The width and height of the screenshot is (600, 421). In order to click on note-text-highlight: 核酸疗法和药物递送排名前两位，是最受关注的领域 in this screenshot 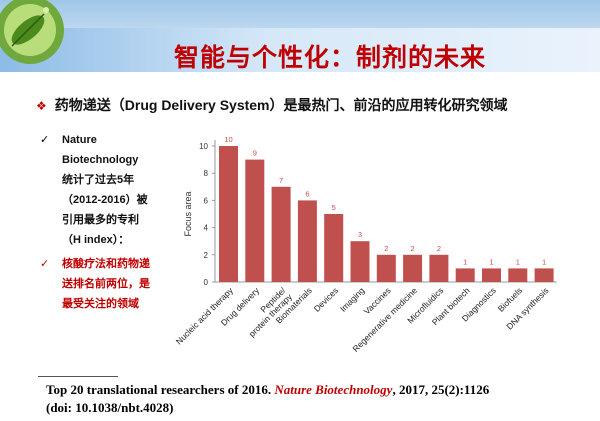, I will do `click(106, 284)`.